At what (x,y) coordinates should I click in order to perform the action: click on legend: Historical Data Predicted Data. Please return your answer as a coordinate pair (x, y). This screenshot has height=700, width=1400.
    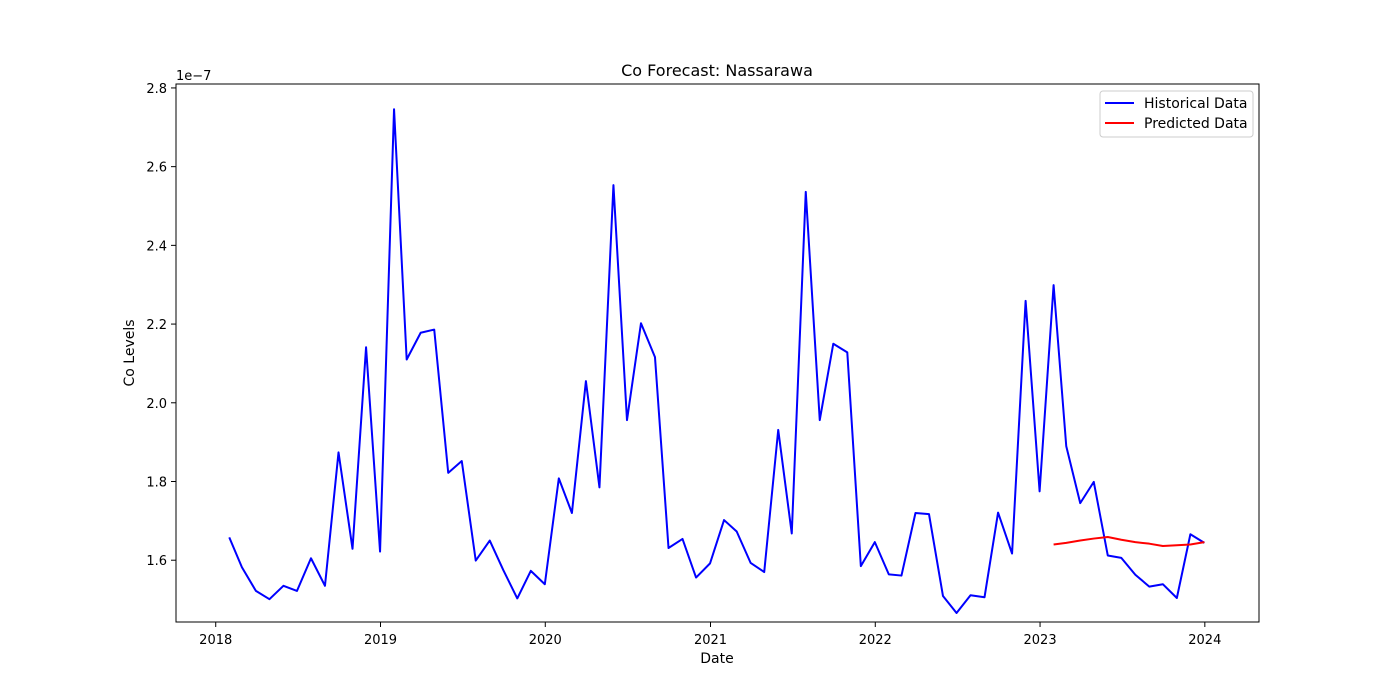
    Looking at the image, I should click on (1176, 114).